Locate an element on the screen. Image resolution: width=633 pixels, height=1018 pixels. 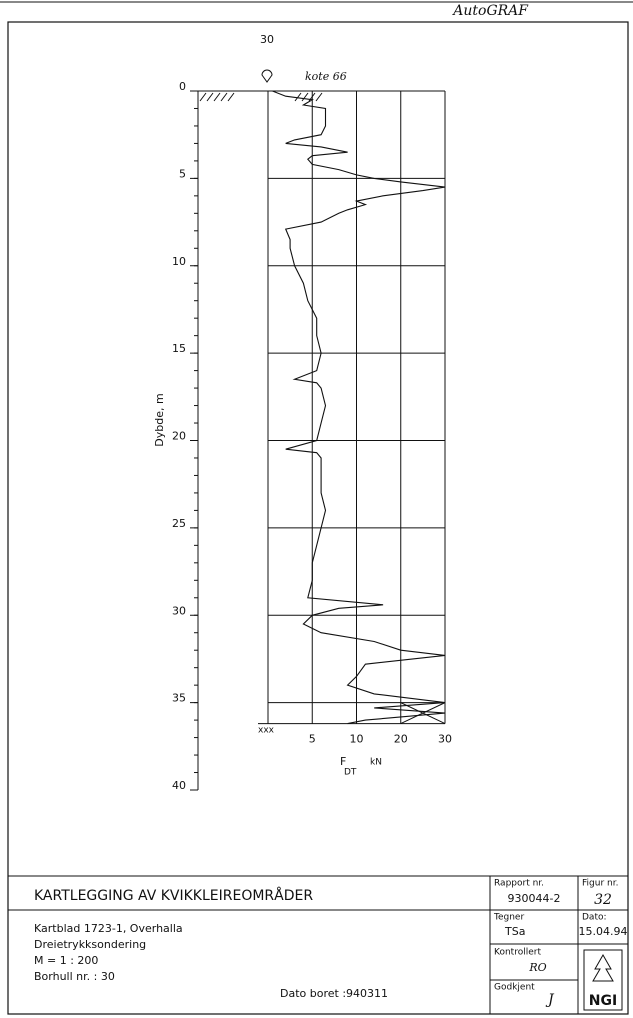
label: Godkjent is located at coordinates (514, 988).